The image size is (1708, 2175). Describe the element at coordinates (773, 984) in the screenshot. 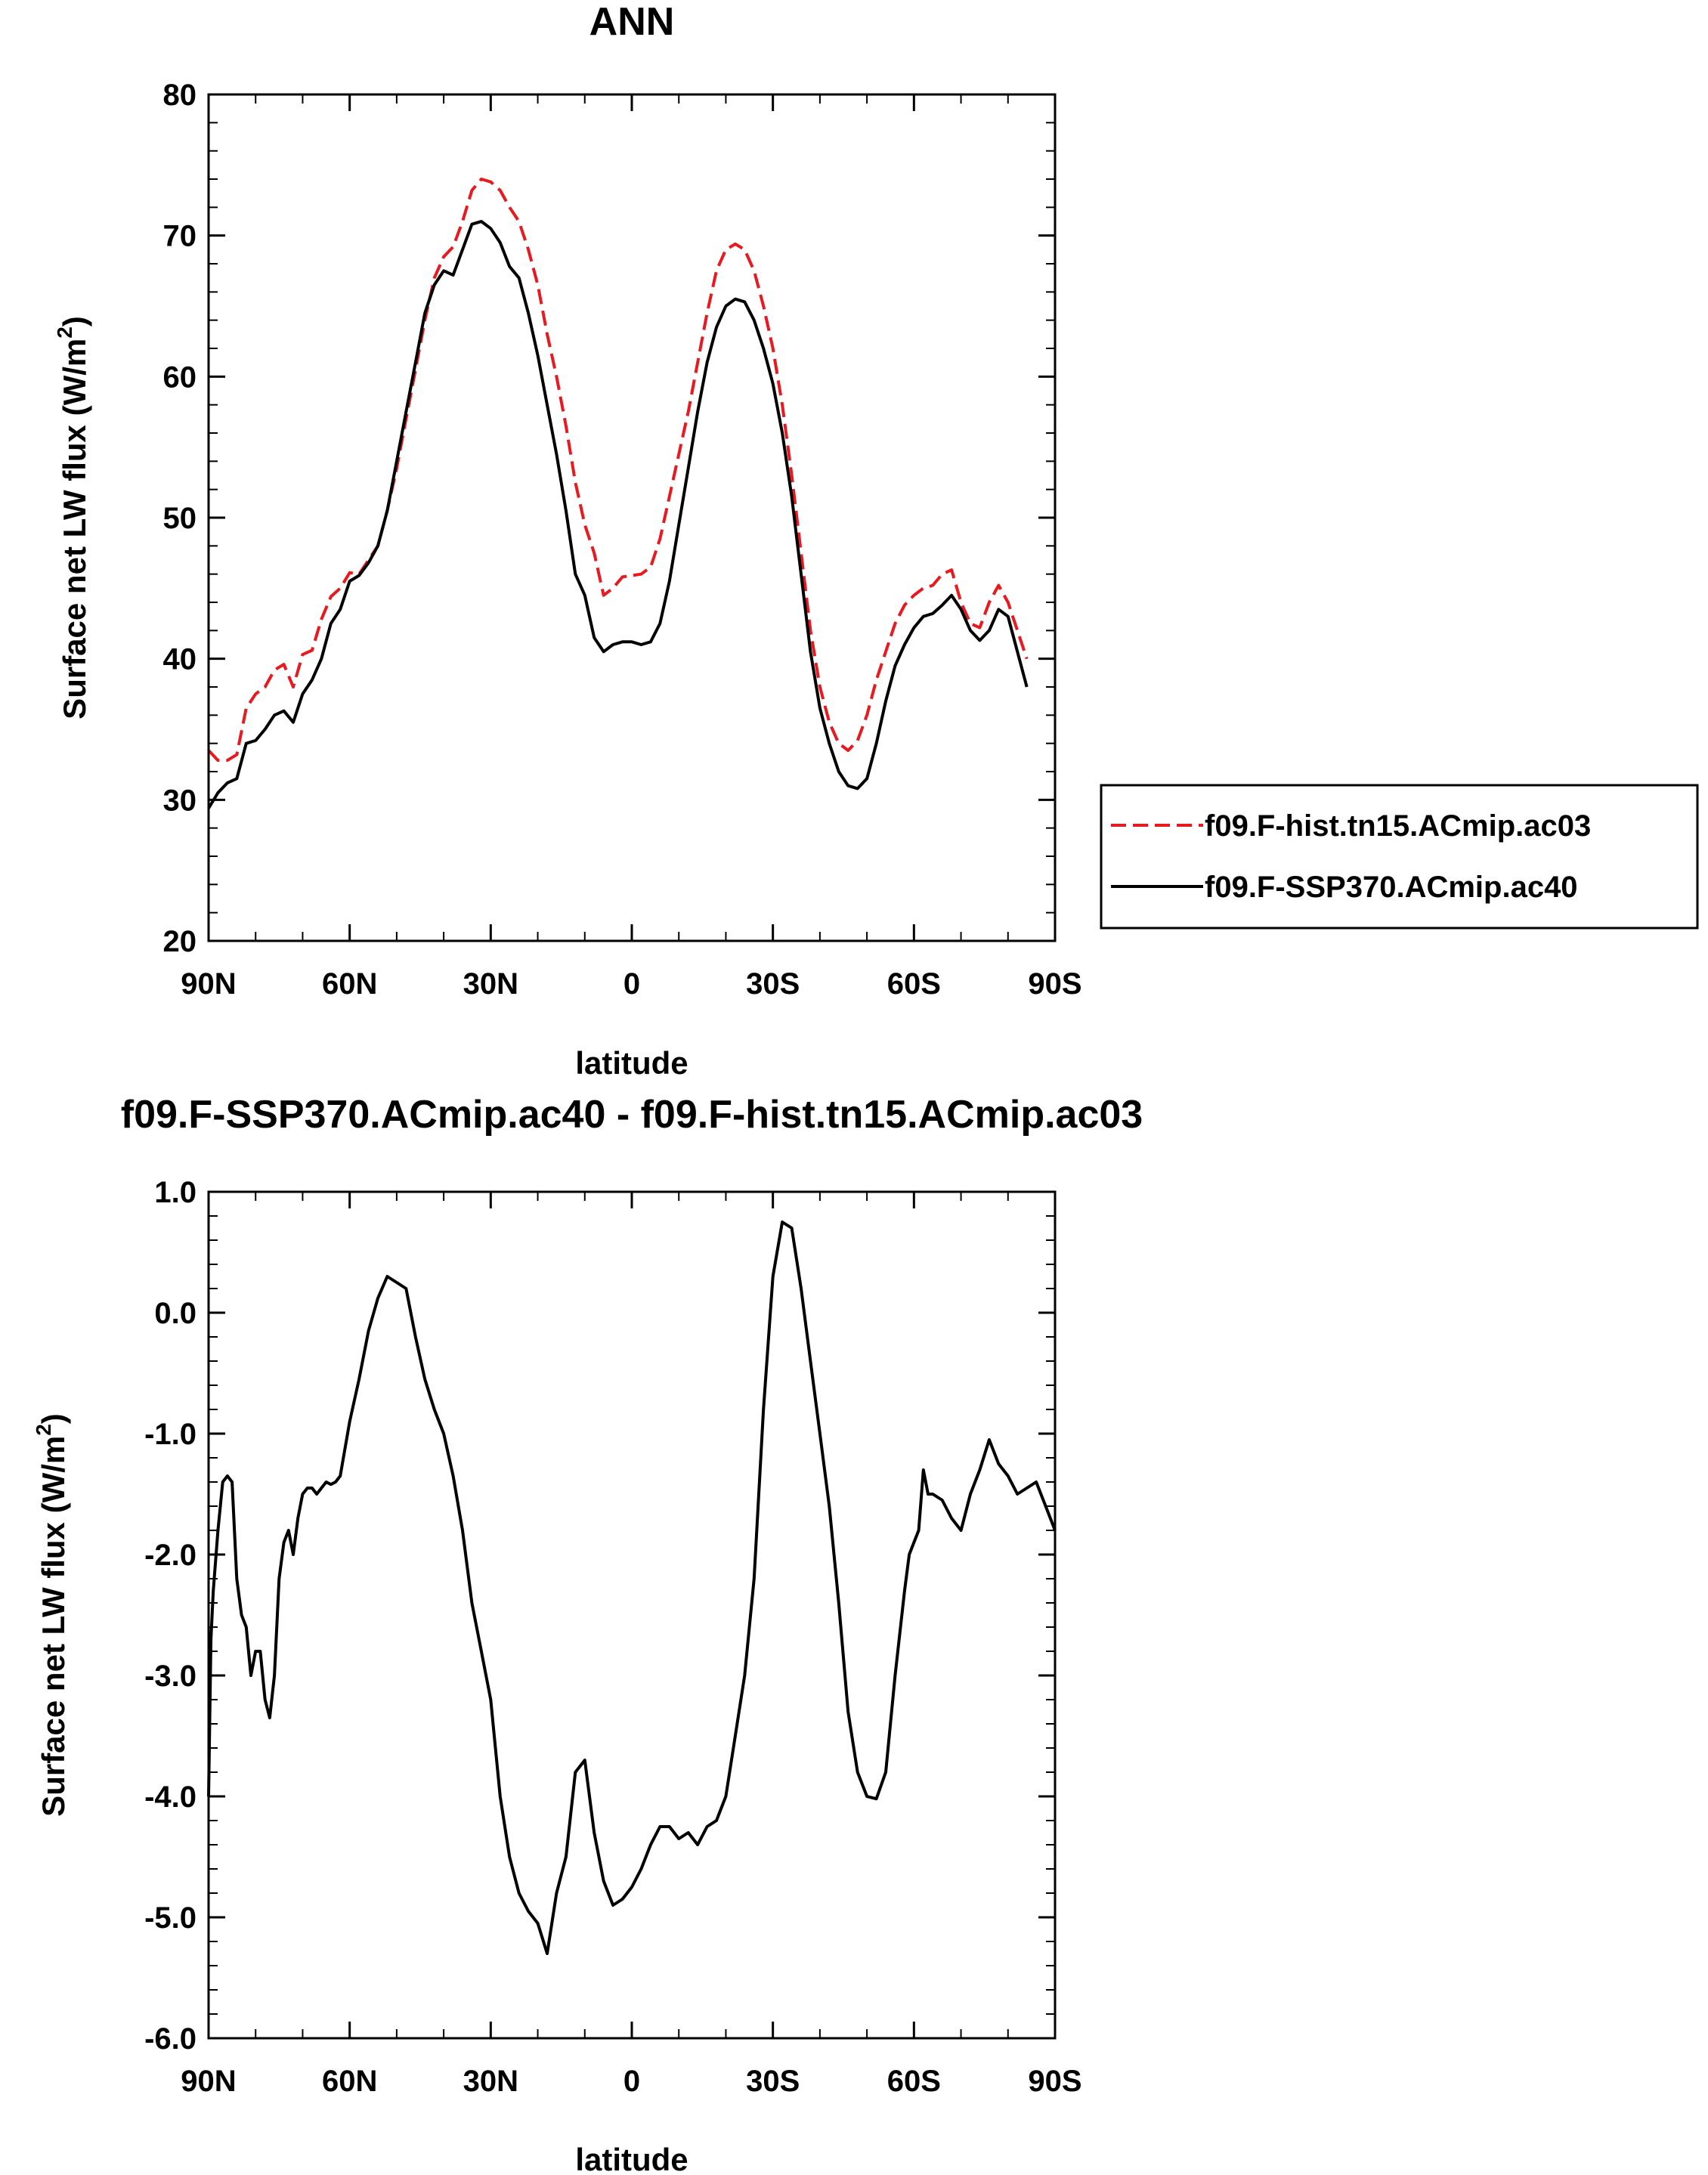

I see `top-x-tick-label: 30S` at that location.